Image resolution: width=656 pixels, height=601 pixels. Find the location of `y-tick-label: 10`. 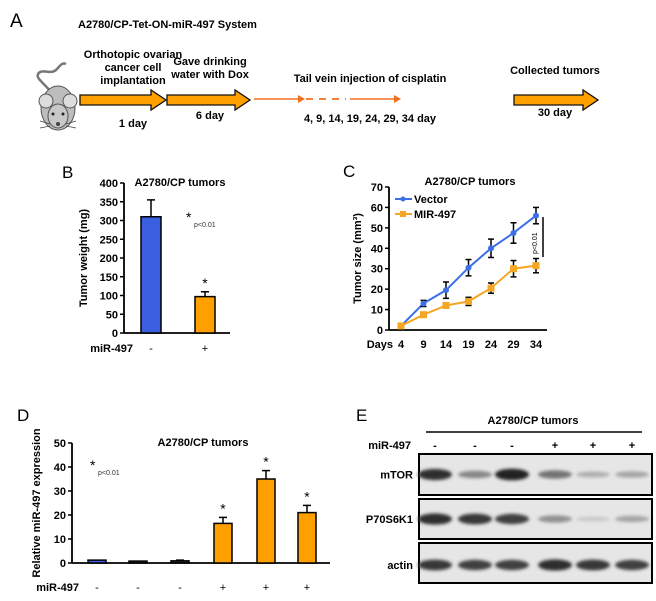

y-tick-label: 10 is located at coordinates (60, 540).